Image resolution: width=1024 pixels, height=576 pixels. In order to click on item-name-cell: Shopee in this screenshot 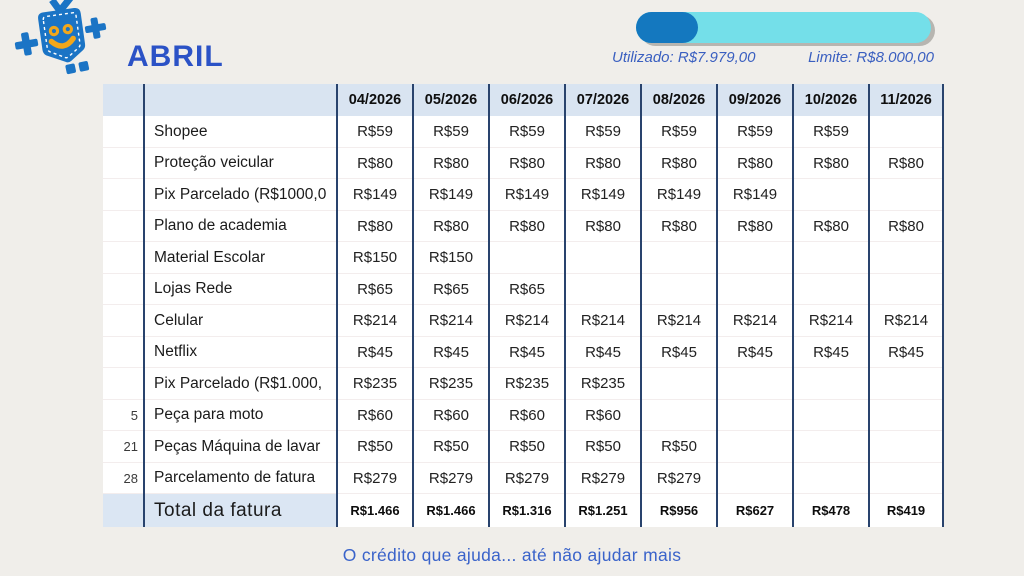, I will do `click(239, 132)`.